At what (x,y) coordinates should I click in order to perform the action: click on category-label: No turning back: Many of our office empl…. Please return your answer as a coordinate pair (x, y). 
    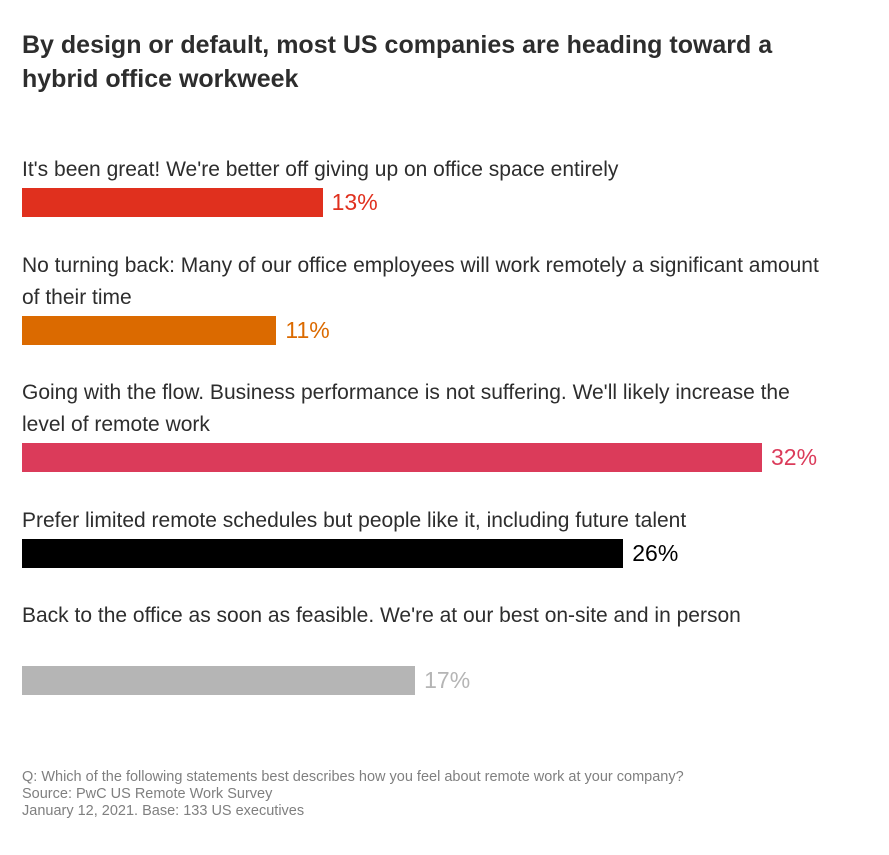
    Looking at the image, I should click on (420, 281).